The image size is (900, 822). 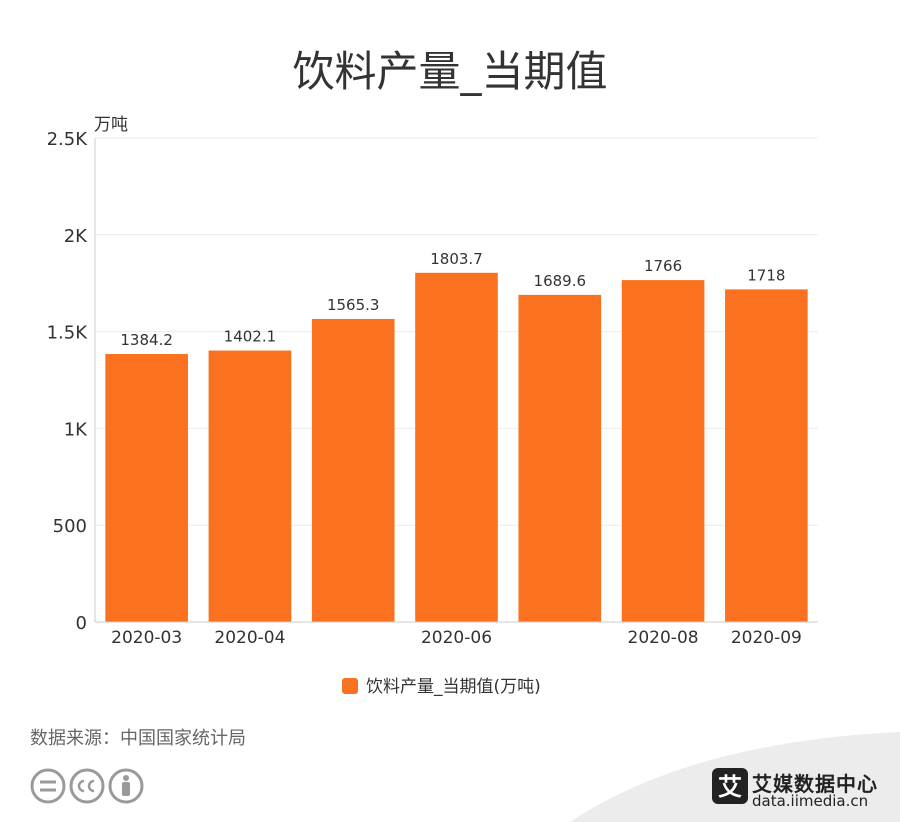 I want to click on brand-logo: 艾, so click(x=730, y=786).